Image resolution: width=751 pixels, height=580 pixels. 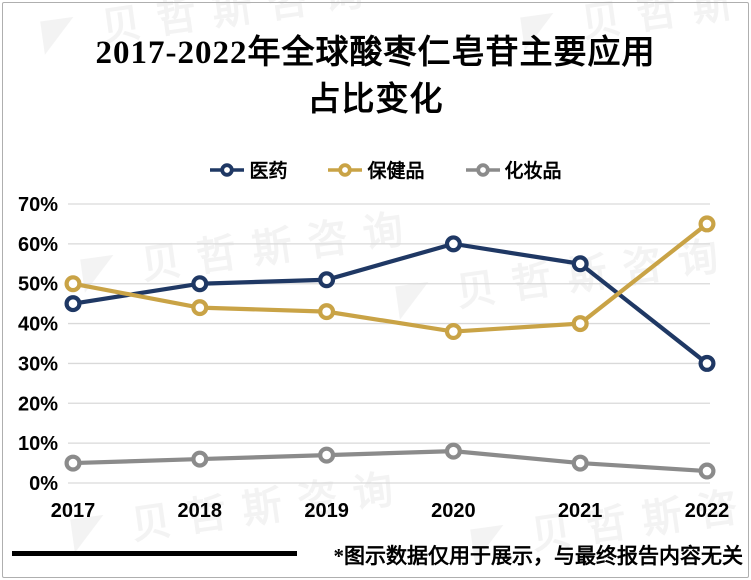 I want to click on x-tick-label: 2022, so click(x=707, y=511).